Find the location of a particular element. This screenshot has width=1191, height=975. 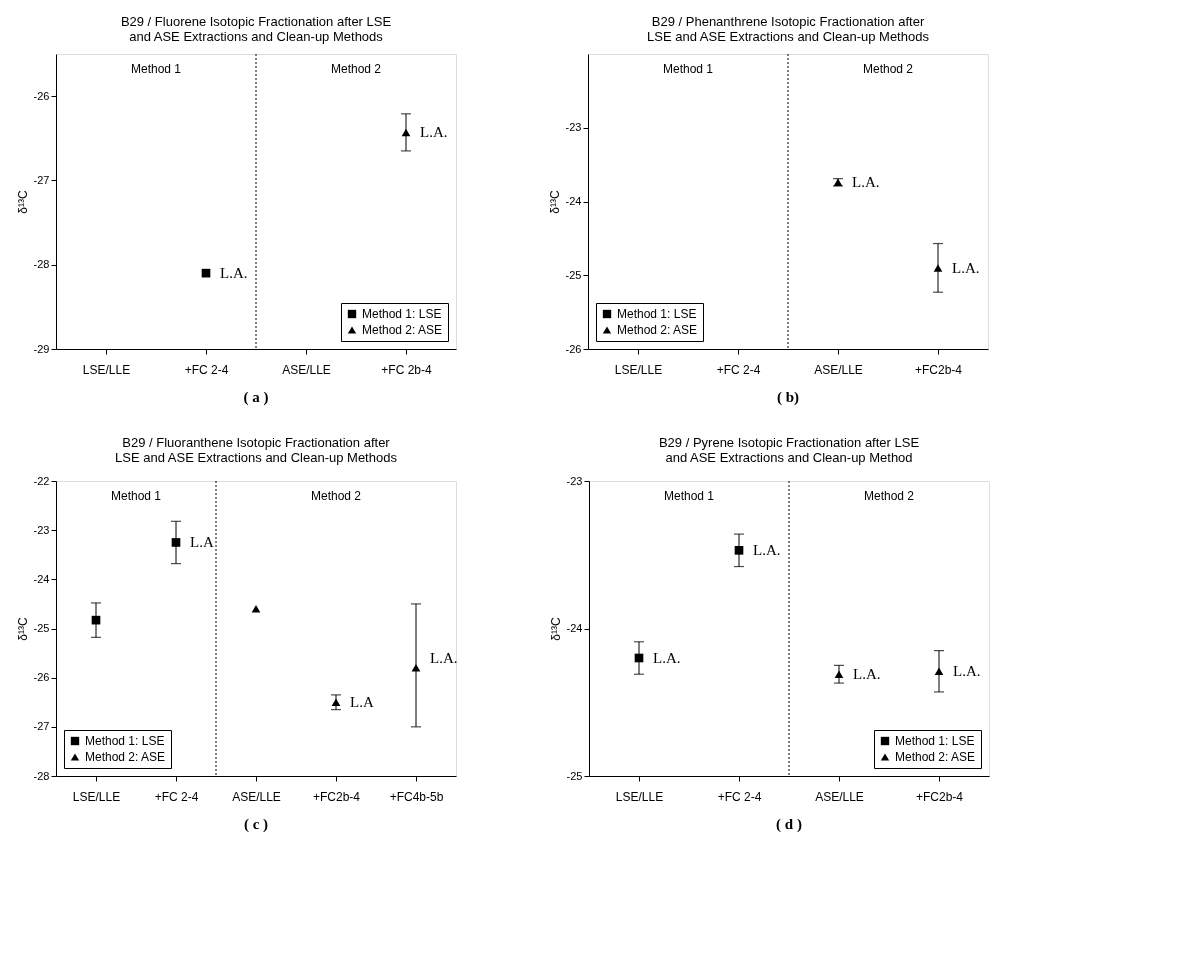

text: ( c ) is located at coordinates (256, 824).